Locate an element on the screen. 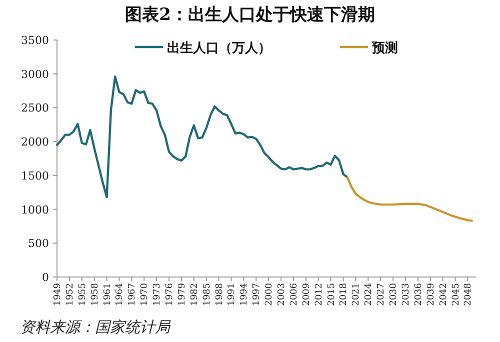  x-tick-label: 1949 is located at coordinates (58, 294).